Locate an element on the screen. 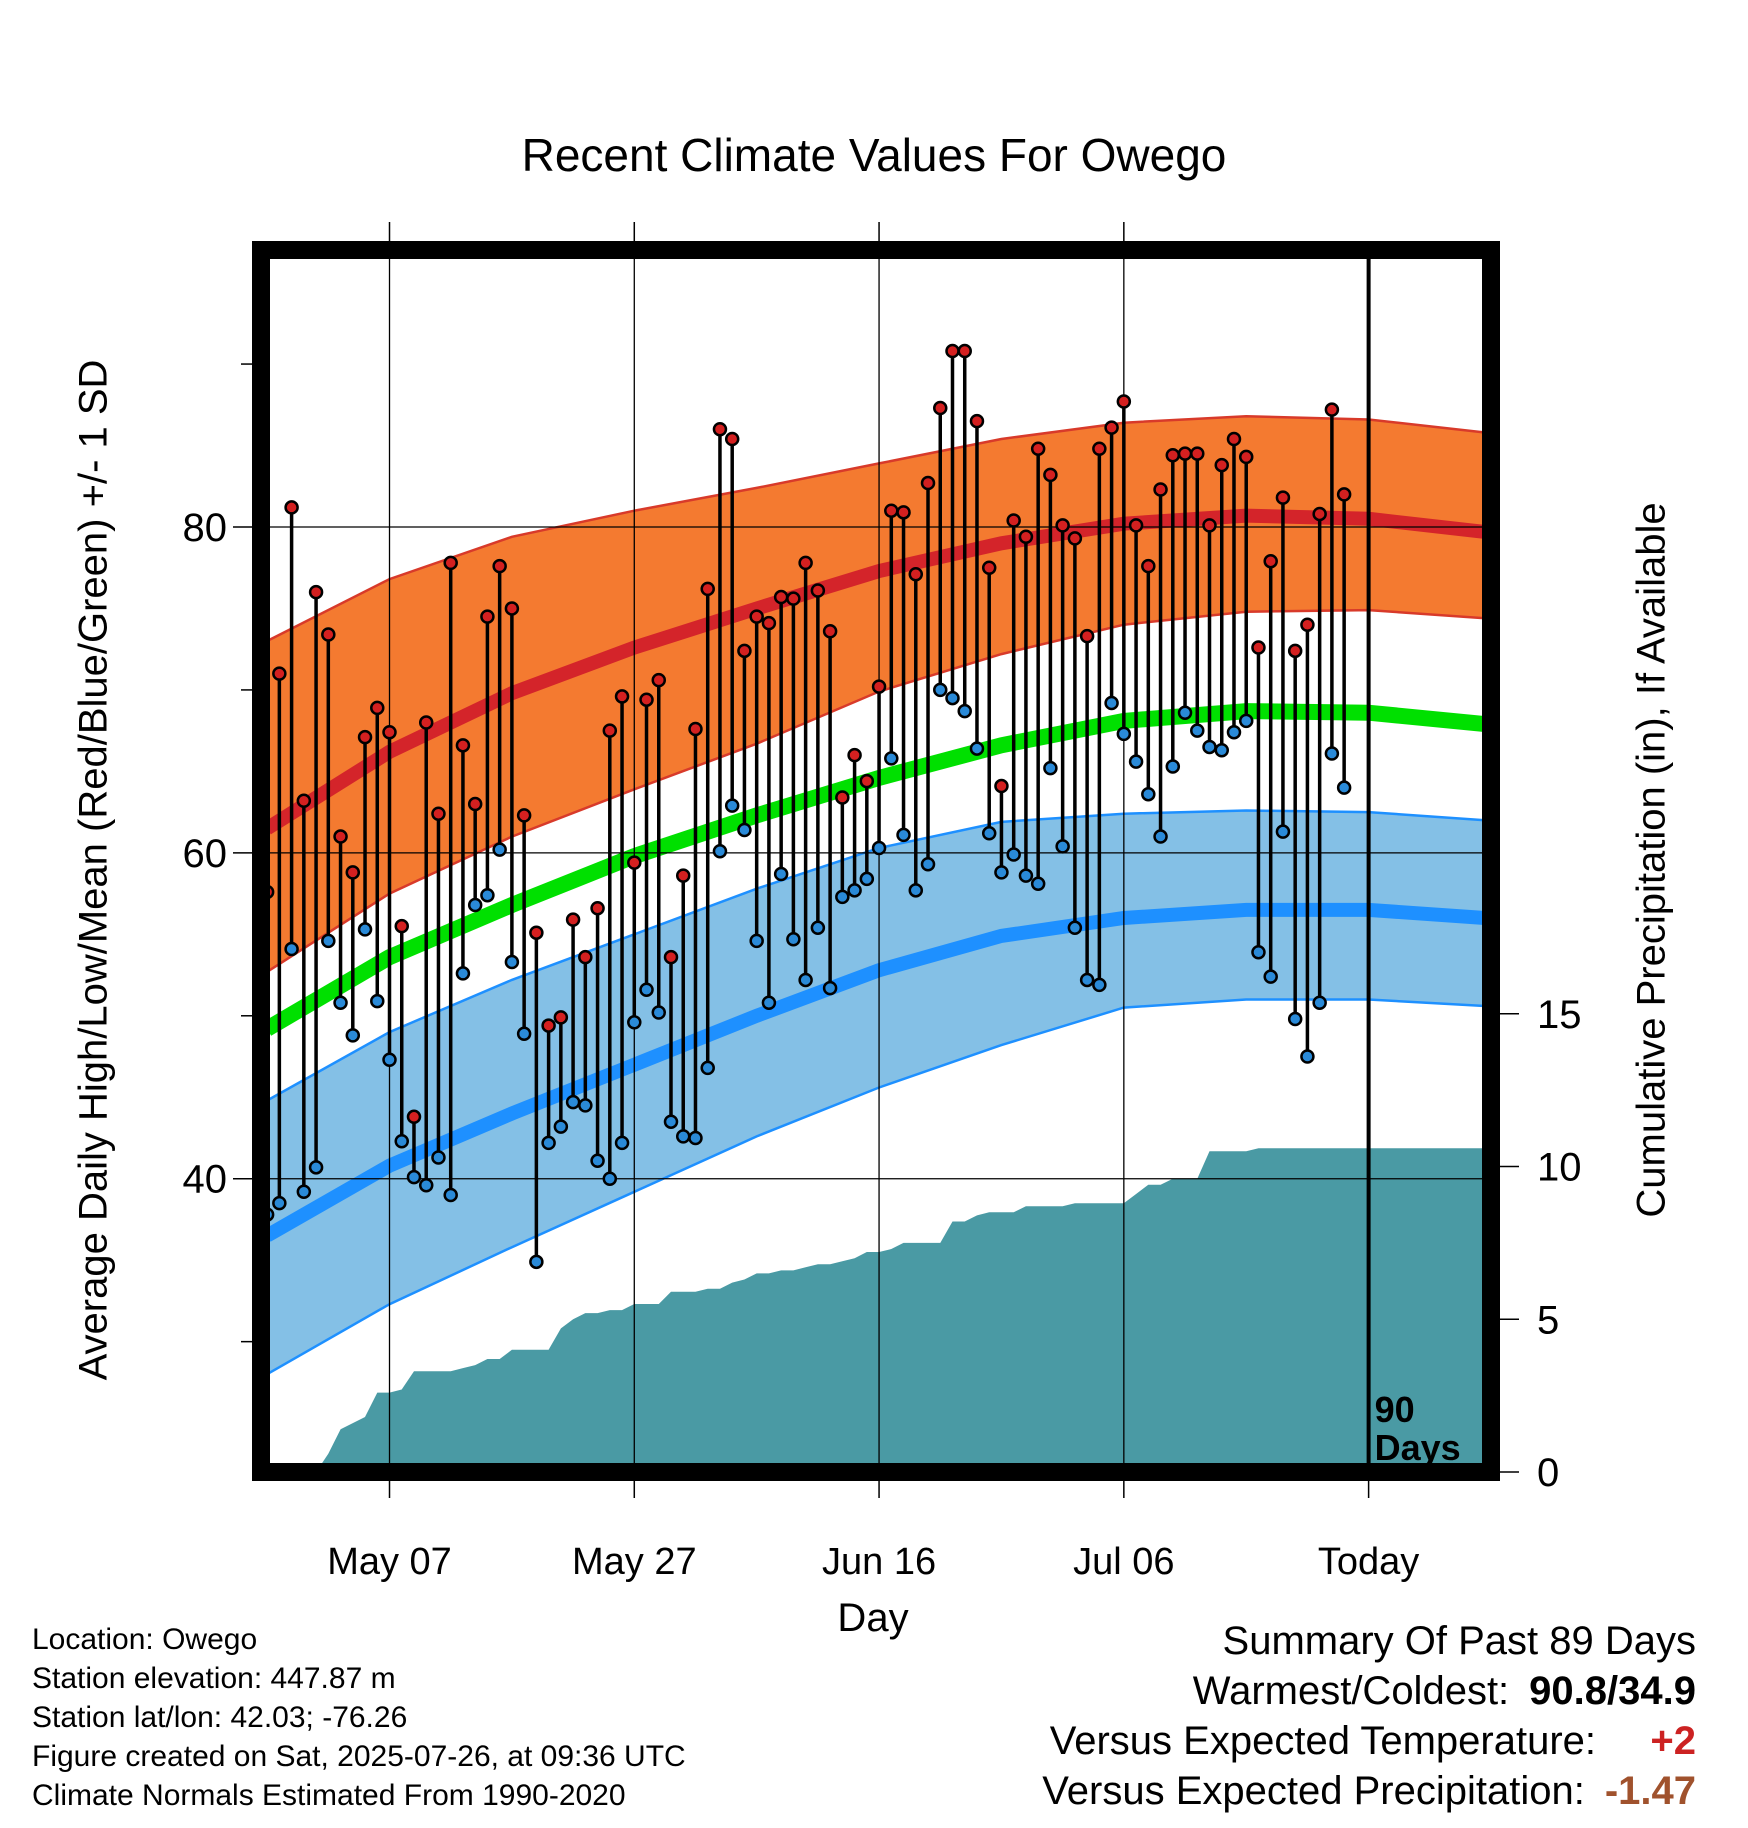 This screenshot has height=1828, width=1748. today-days-label-number: 90 is located at coordinates (1395, 1409).